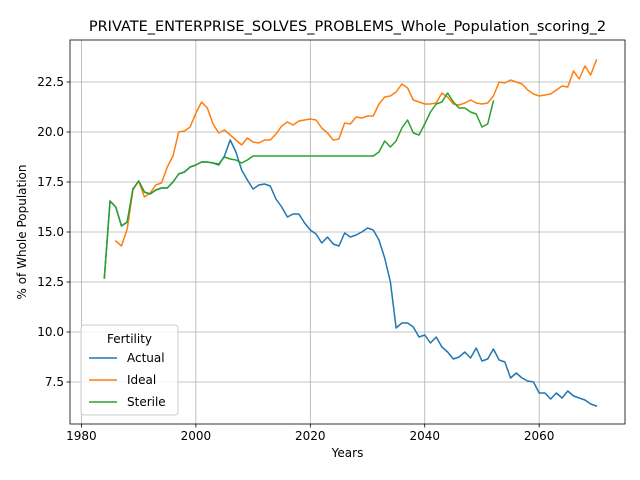 The height and width of the screenshot is (480, 640). What do you see at coordinates (50, 282) in the screenshot?
I see `y-tick-label: 12.5` at bounding box center [50, 282].